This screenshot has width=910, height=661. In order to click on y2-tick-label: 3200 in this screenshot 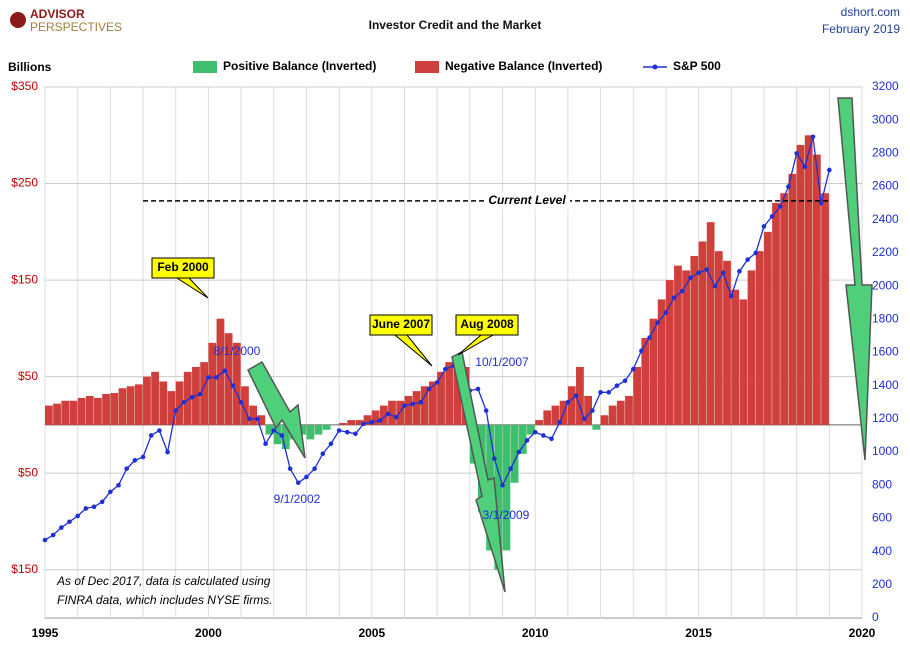, I will do `click(885, 86)`.